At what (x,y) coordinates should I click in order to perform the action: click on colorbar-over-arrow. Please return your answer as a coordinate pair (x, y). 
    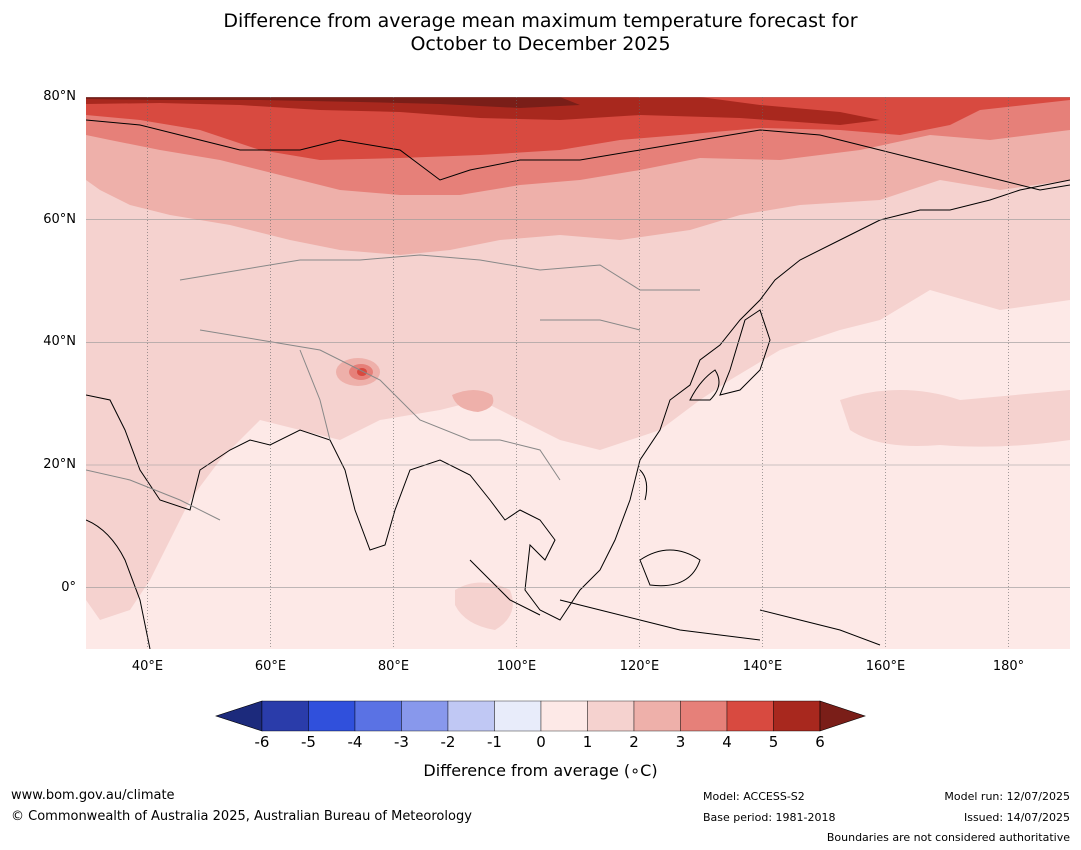
    Looking at the image, I should click on (842, 716).